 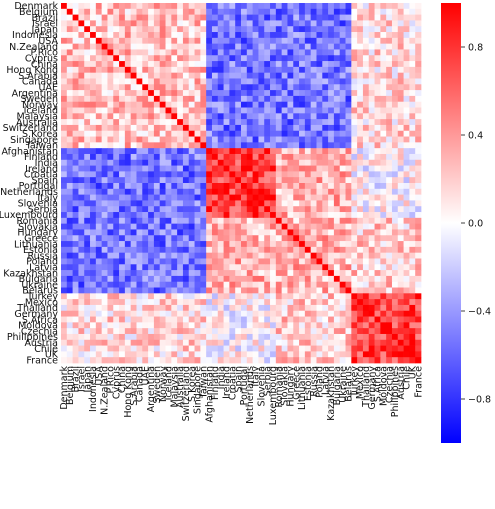 I want to click on y-tick-label: Kazakhstan, so click(x=30, y=273).